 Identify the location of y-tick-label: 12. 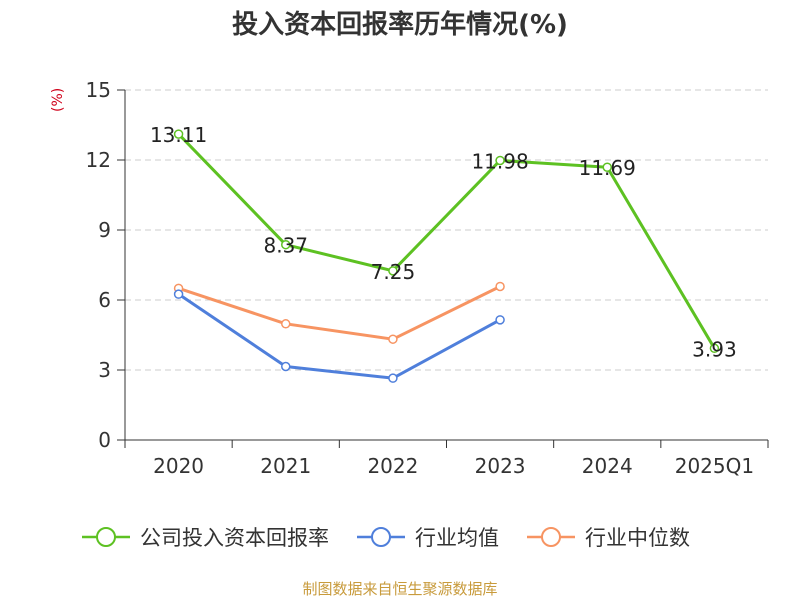
(98, 160).